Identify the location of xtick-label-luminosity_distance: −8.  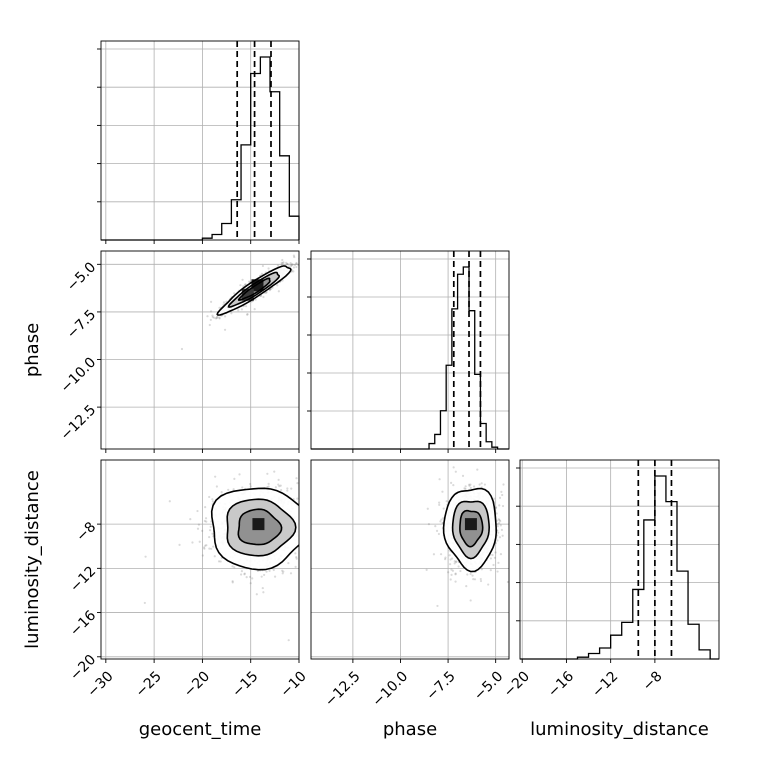
(653, 681).